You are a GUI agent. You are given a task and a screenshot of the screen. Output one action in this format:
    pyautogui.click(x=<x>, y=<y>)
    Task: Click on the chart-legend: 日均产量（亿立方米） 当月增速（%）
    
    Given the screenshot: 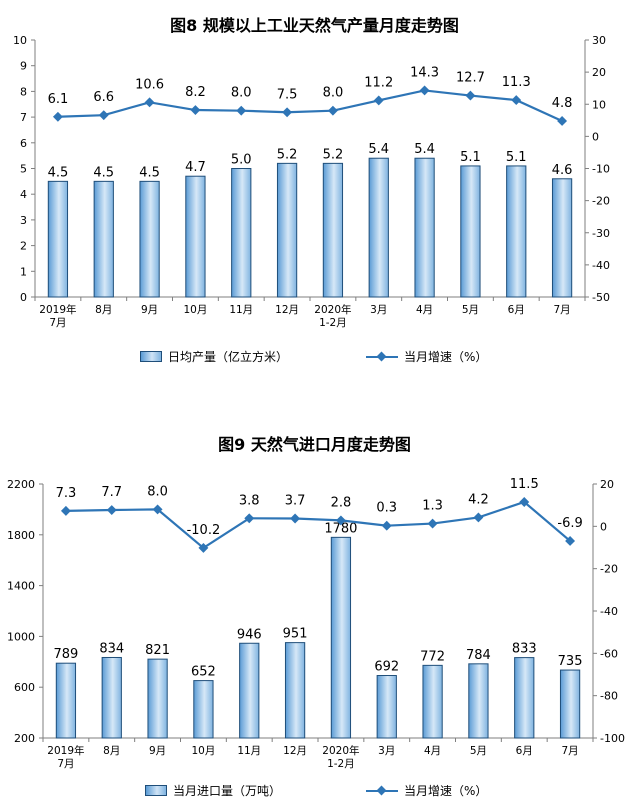 What is the action you would take?
    pyautogui.click(x=314, y=358)
    